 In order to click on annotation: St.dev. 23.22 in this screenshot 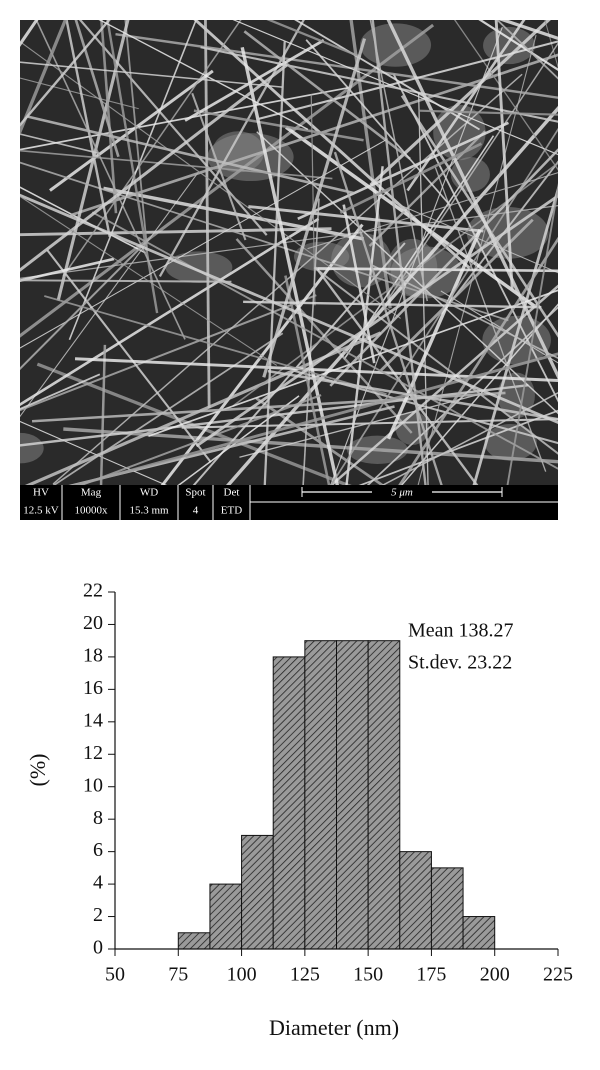, I will do `click(460, 663)`.